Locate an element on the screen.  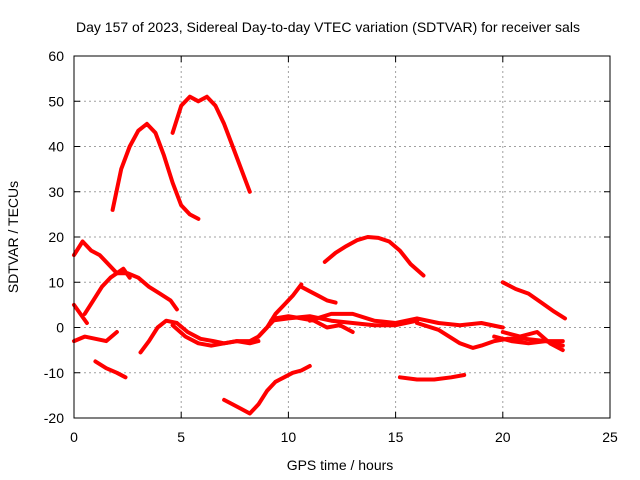
trace-arc10 is located at coordinates (280, 310).